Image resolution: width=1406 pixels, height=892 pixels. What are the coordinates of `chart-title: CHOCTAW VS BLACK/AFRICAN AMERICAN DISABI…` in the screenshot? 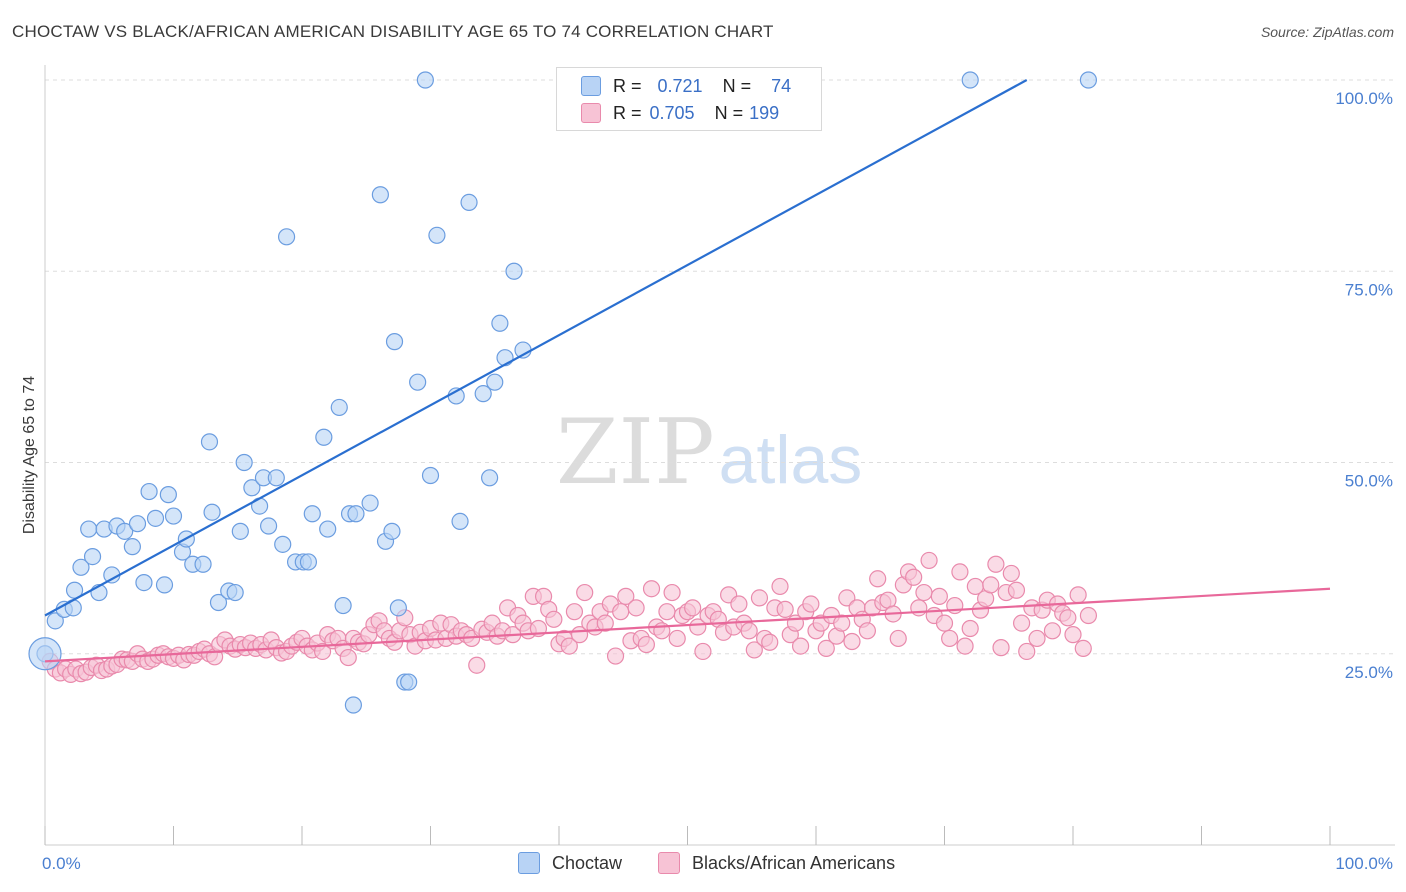 It's located at (393, 31).